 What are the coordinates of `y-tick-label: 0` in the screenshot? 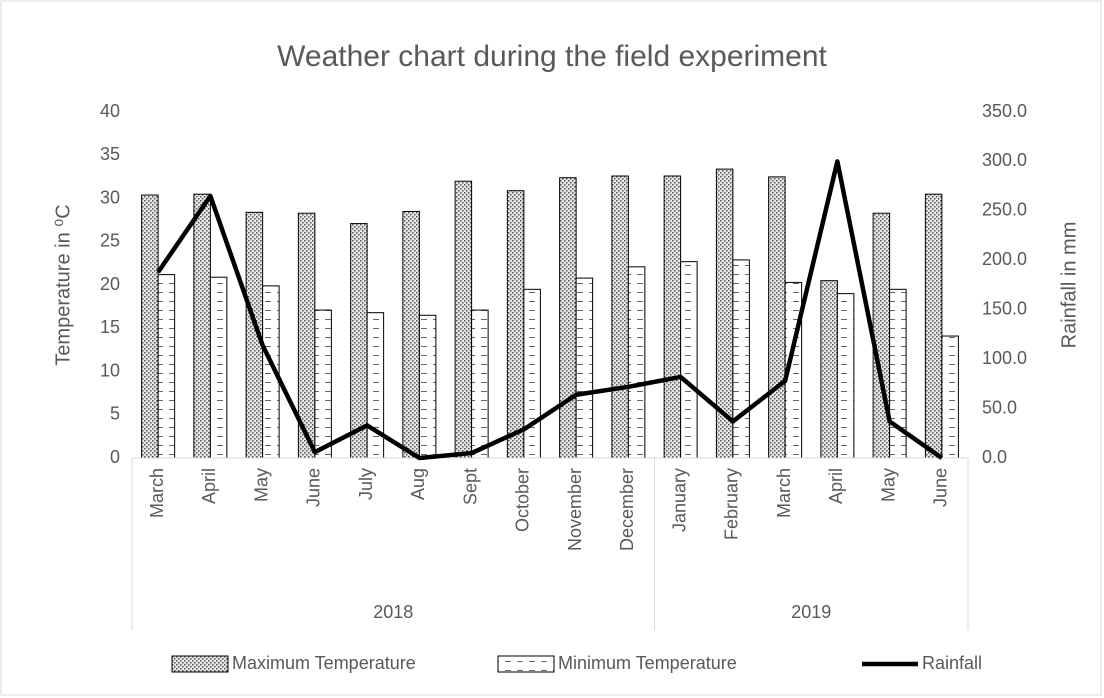 It's located at (115, 457).